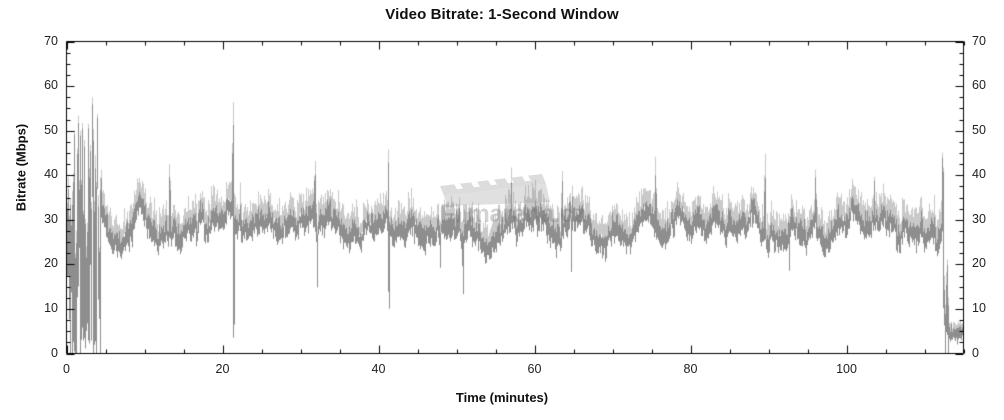 This screenshot has width=1004, height=420. I want to click on x-tick-label: 60, so click(534, 368).